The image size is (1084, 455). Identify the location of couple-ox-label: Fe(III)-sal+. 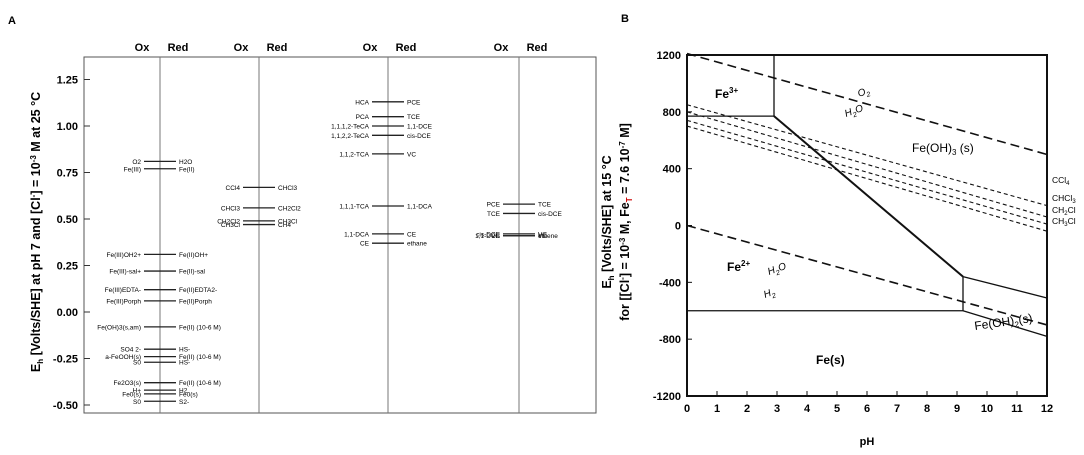
(125, 272).